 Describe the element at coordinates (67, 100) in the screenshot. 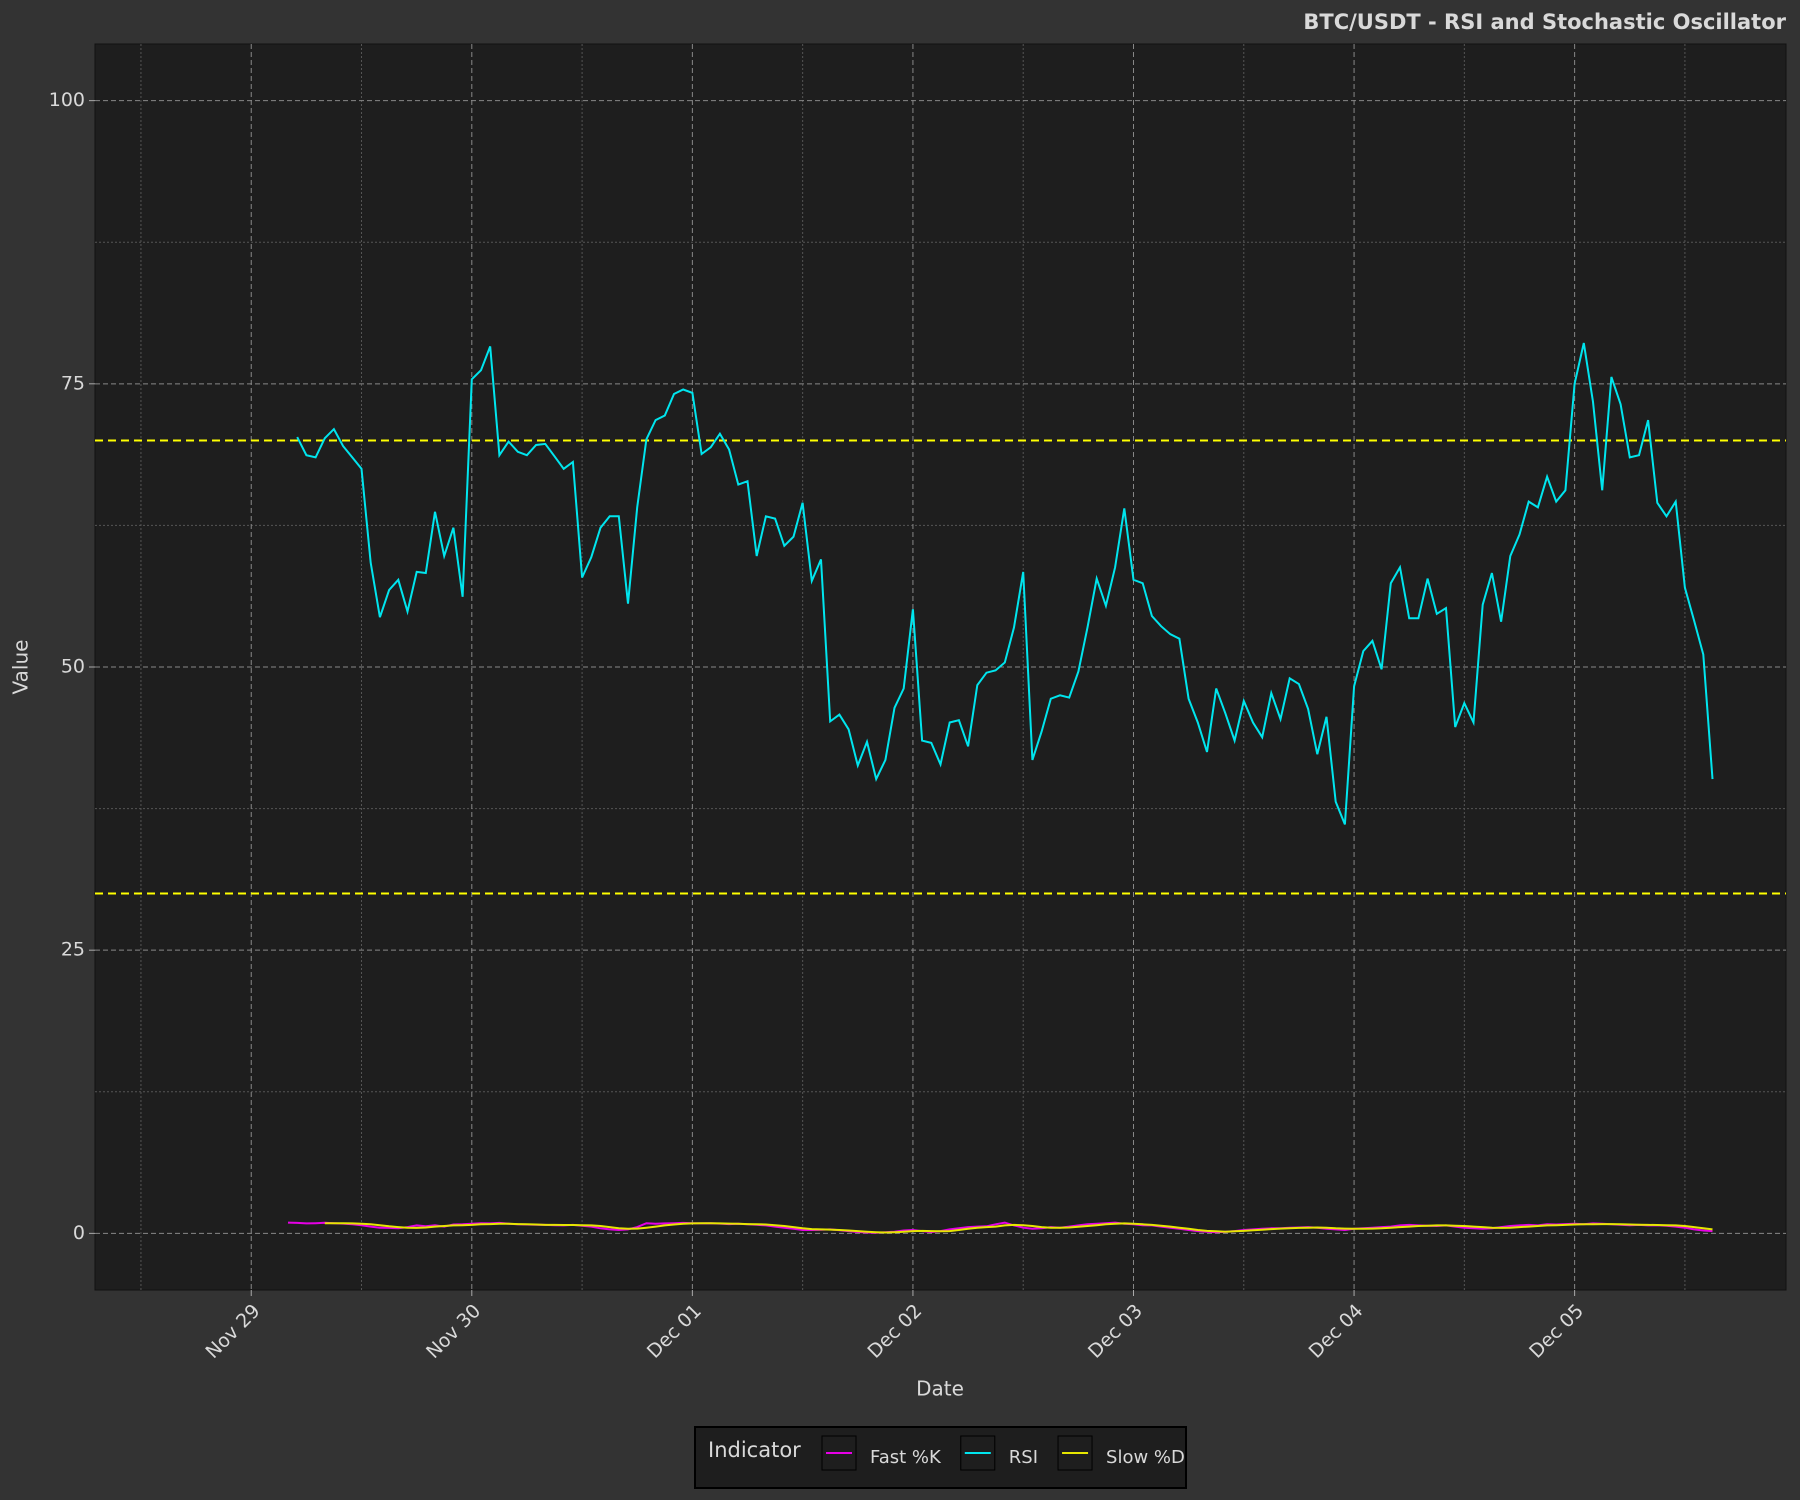

I see `y-tick-label: 100` at that location.